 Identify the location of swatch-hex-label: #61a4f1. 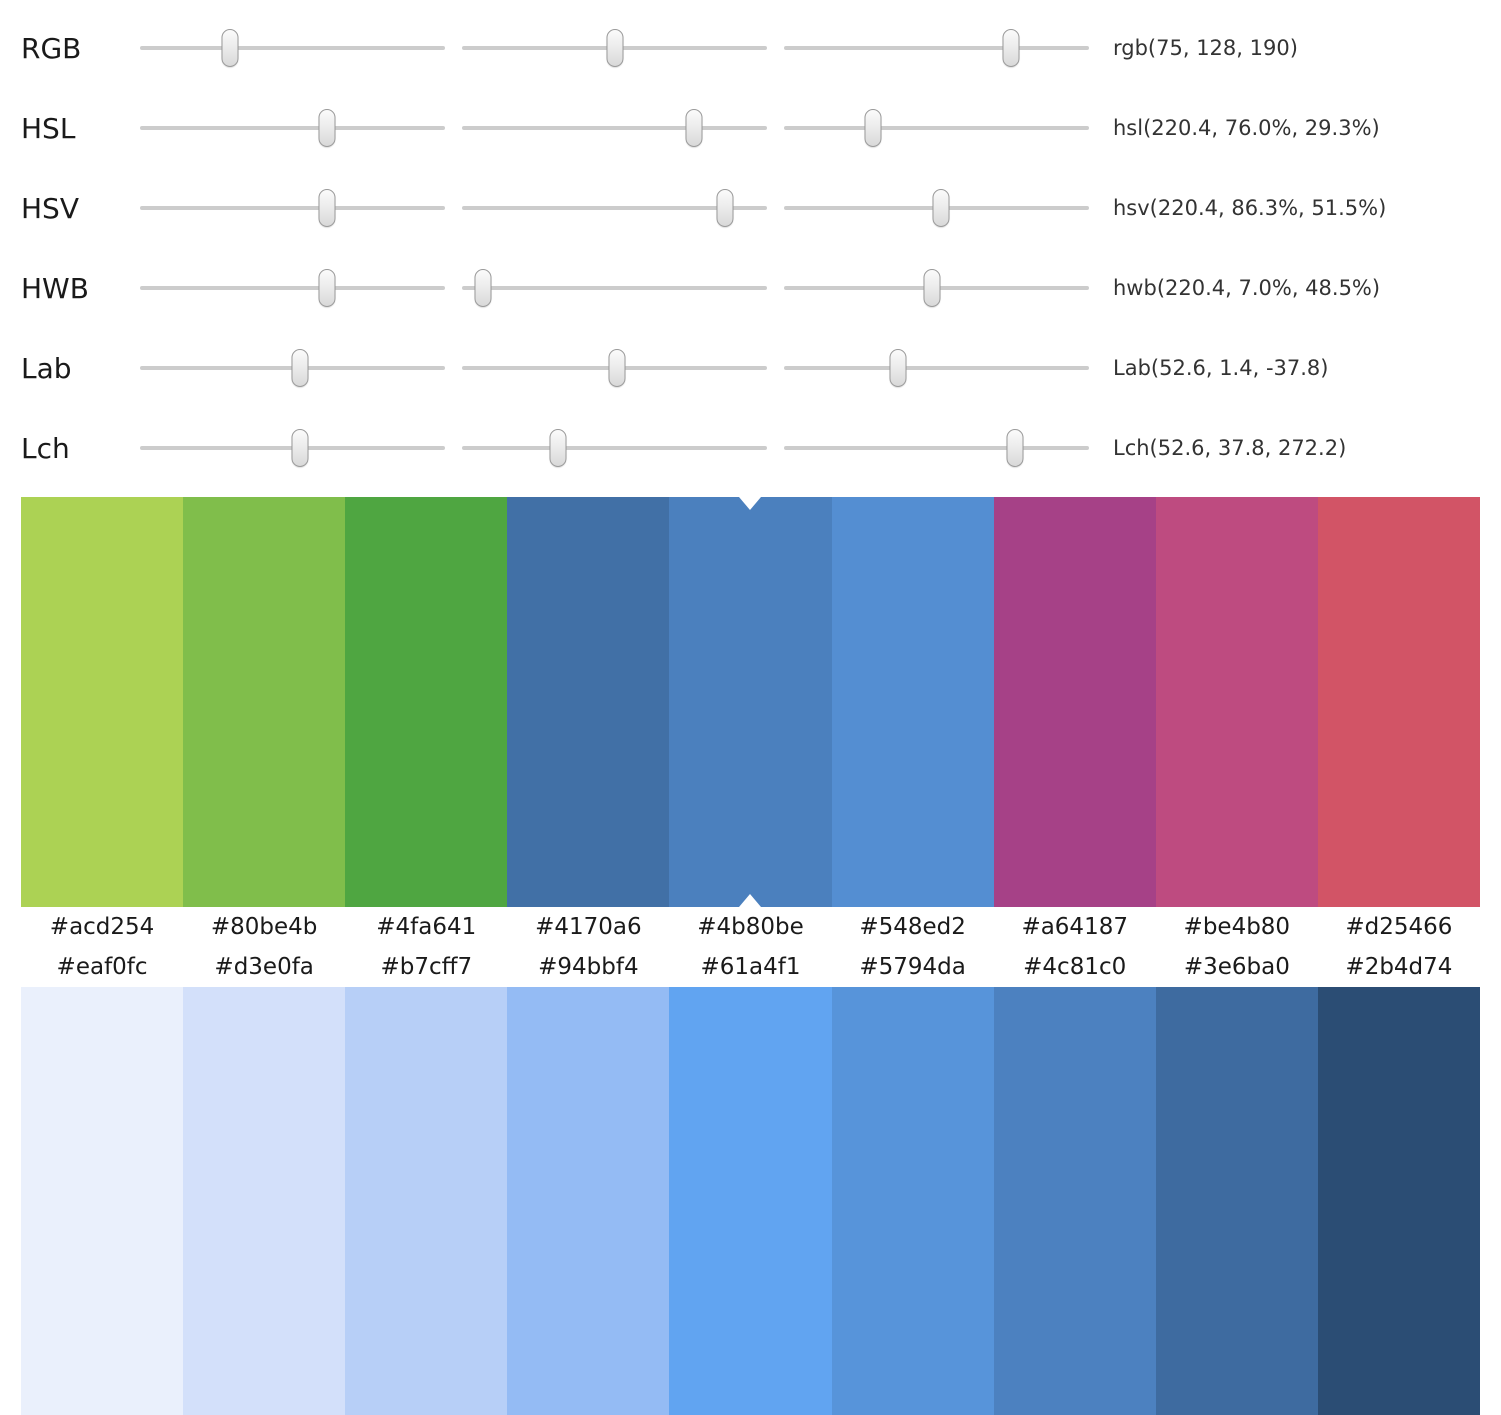
(750, 967).